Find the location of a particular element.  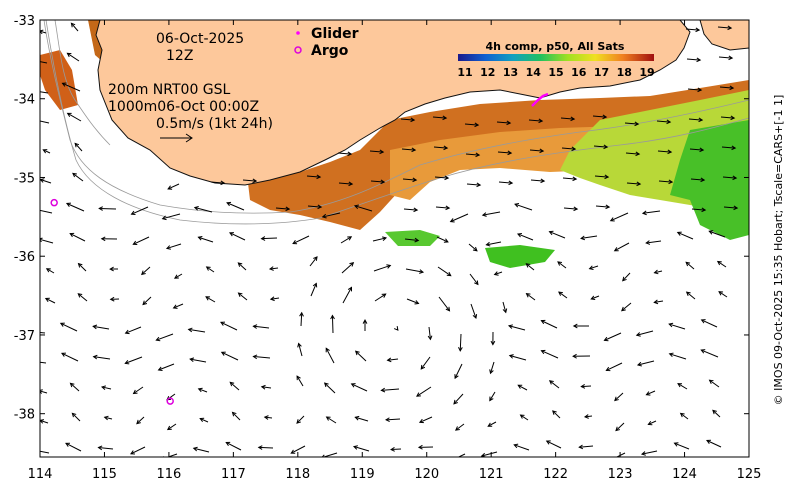

info-line-1: 200m NRT00 GSL is located at coordinates (169, 90).